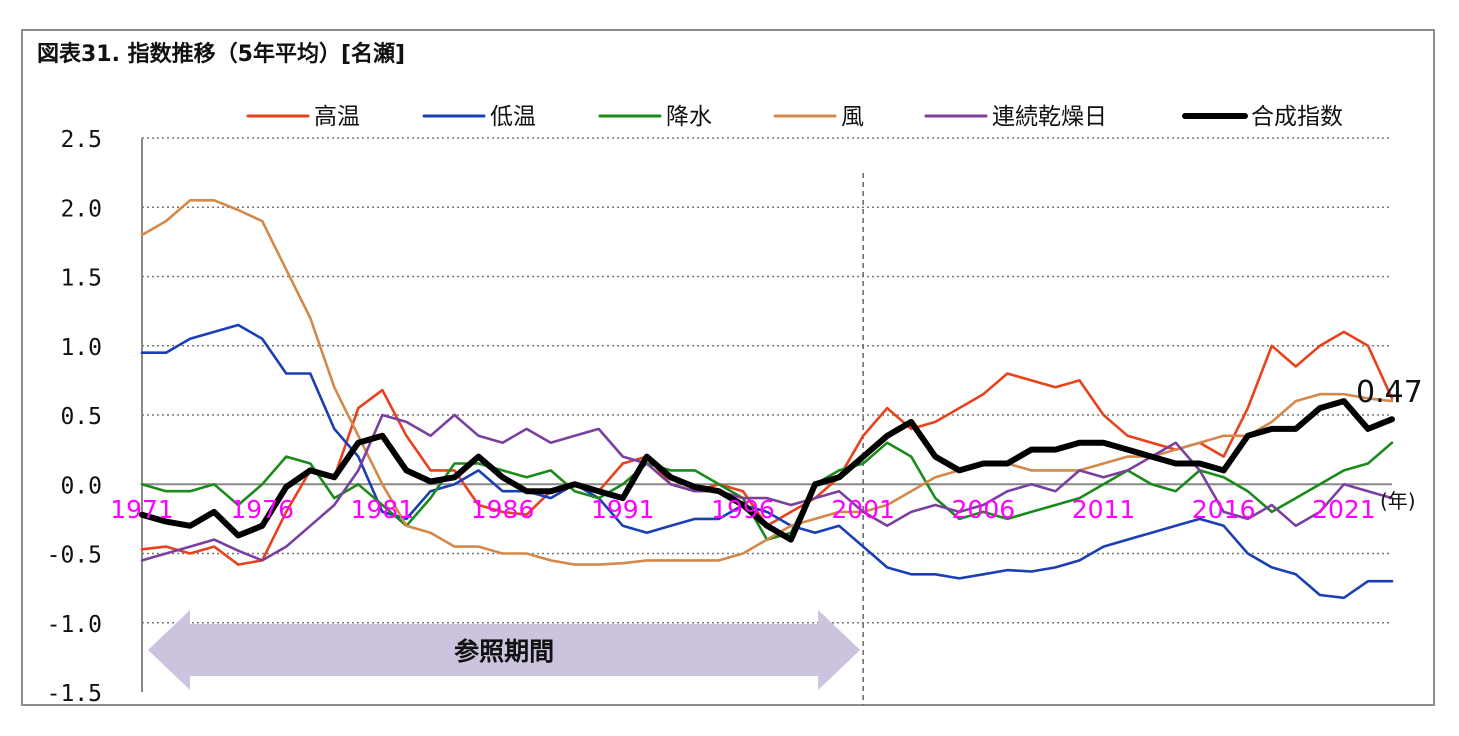 The image size is (1459, 736). What do you see at coordinates (81, 417) in the screenshot?
I see `y-tick-label-4: 0.5` at bounding box center [81, 417].